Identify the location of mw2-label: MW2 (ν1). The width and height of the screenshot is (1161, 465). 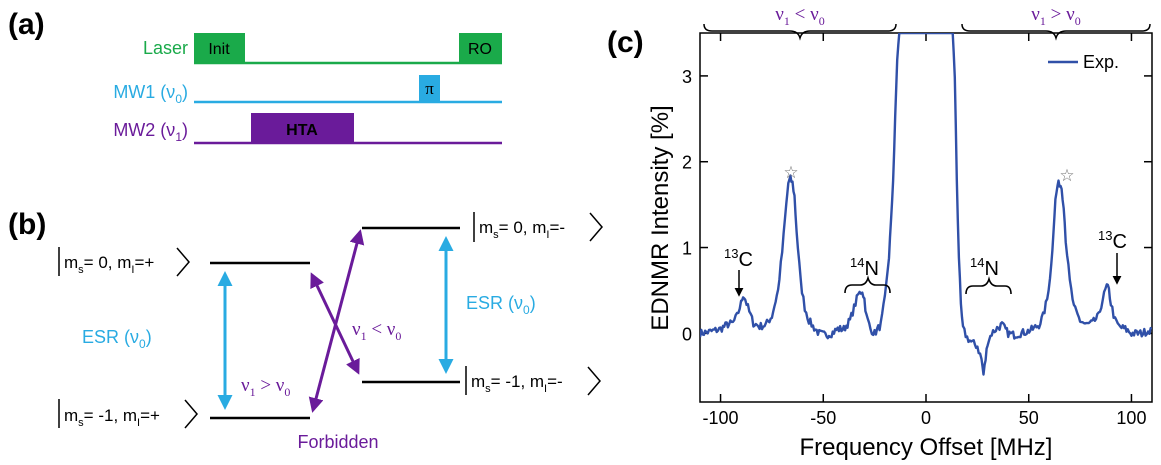
(150, 132).